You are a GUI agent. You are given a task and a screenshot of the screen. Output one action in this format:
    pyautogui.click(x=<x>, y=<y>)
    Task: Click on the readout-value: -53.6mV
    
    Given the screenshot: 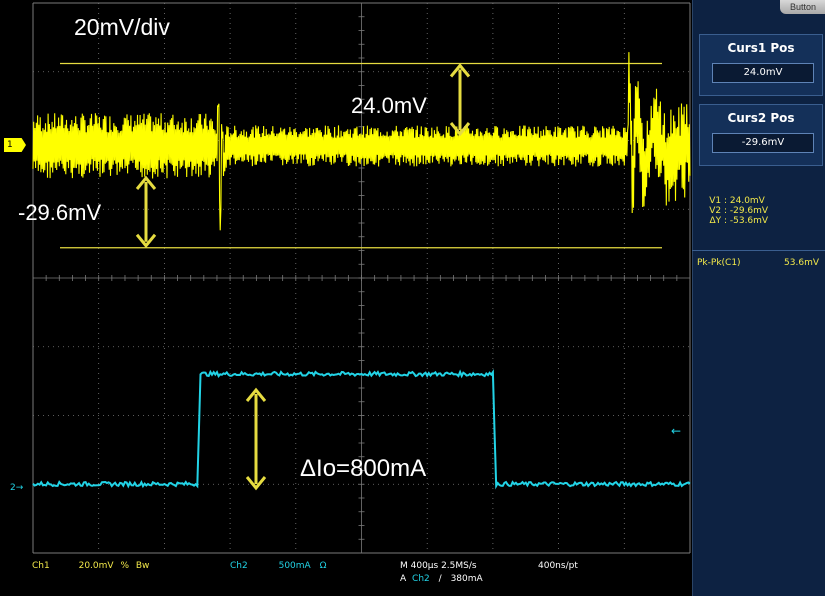 What is the action you would take?
    pyautogui.click(x=749, y=221)
    